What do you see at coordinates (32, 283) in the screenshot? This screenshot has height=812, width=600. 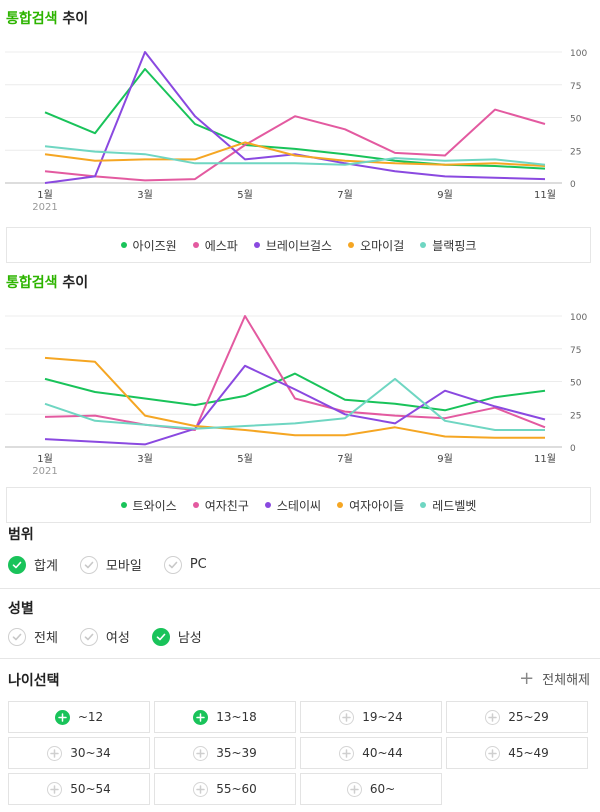 I see `chart-2-title-highlight: 통합검색` at bounding box center [32, 283].